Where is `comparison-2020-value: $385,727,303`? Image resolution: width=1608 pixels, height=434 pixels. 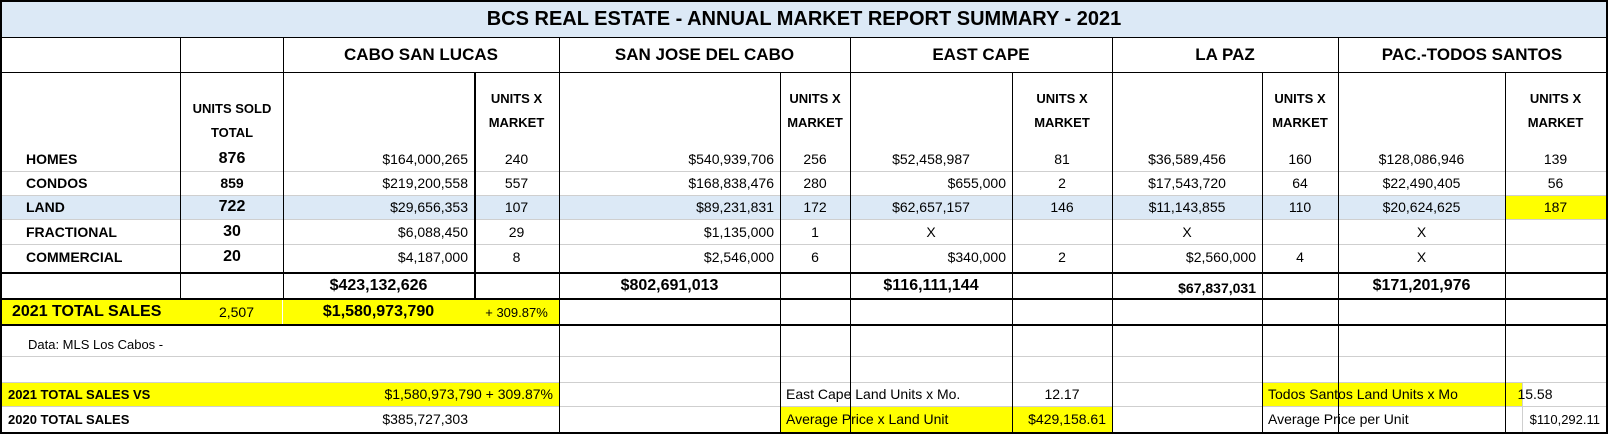 comparison-2020-value: $385,727,303 is located at coordinates (425, 419).